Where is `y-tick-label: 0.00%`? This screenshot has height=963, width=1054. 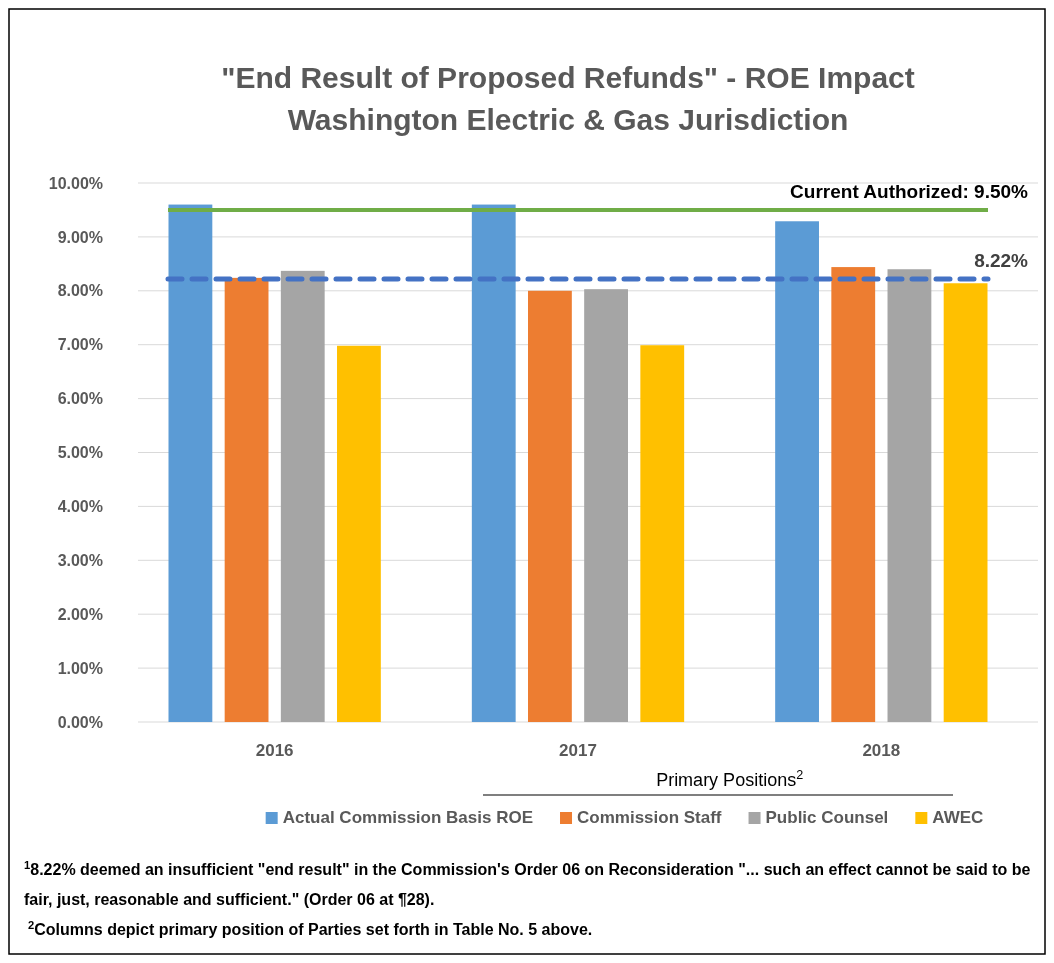 y-tick-label: 0.00% is located at coordinates (80, 722).